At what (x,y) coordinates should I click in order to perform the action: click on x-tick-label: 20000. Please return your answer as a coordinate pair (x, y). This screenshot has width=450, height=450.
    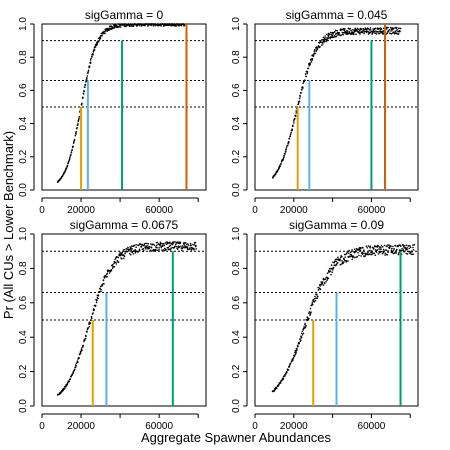
    Looking at the image, I should click on (294, 210).